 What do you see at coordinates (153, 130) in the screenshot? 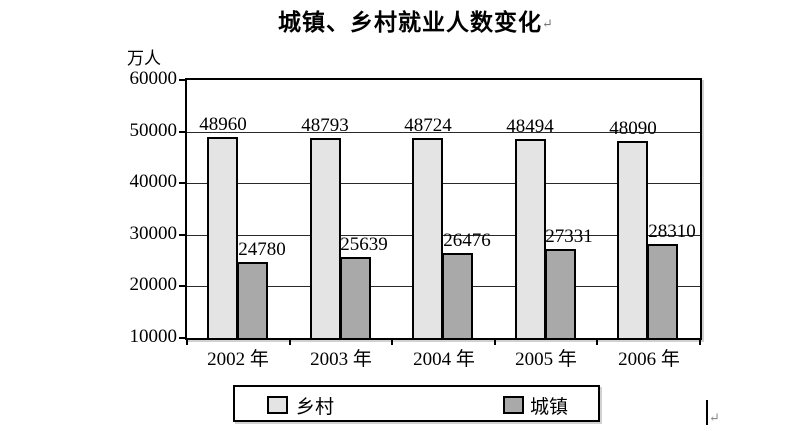
I see `y-tick-label: 50000` at bounding box center [153, 130].